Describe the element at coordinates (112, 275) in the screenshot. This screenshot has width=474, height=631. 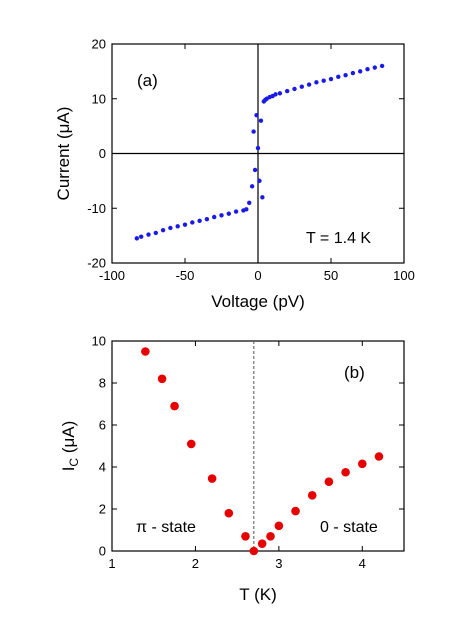
I see `x-tick-label: -100` at that location.